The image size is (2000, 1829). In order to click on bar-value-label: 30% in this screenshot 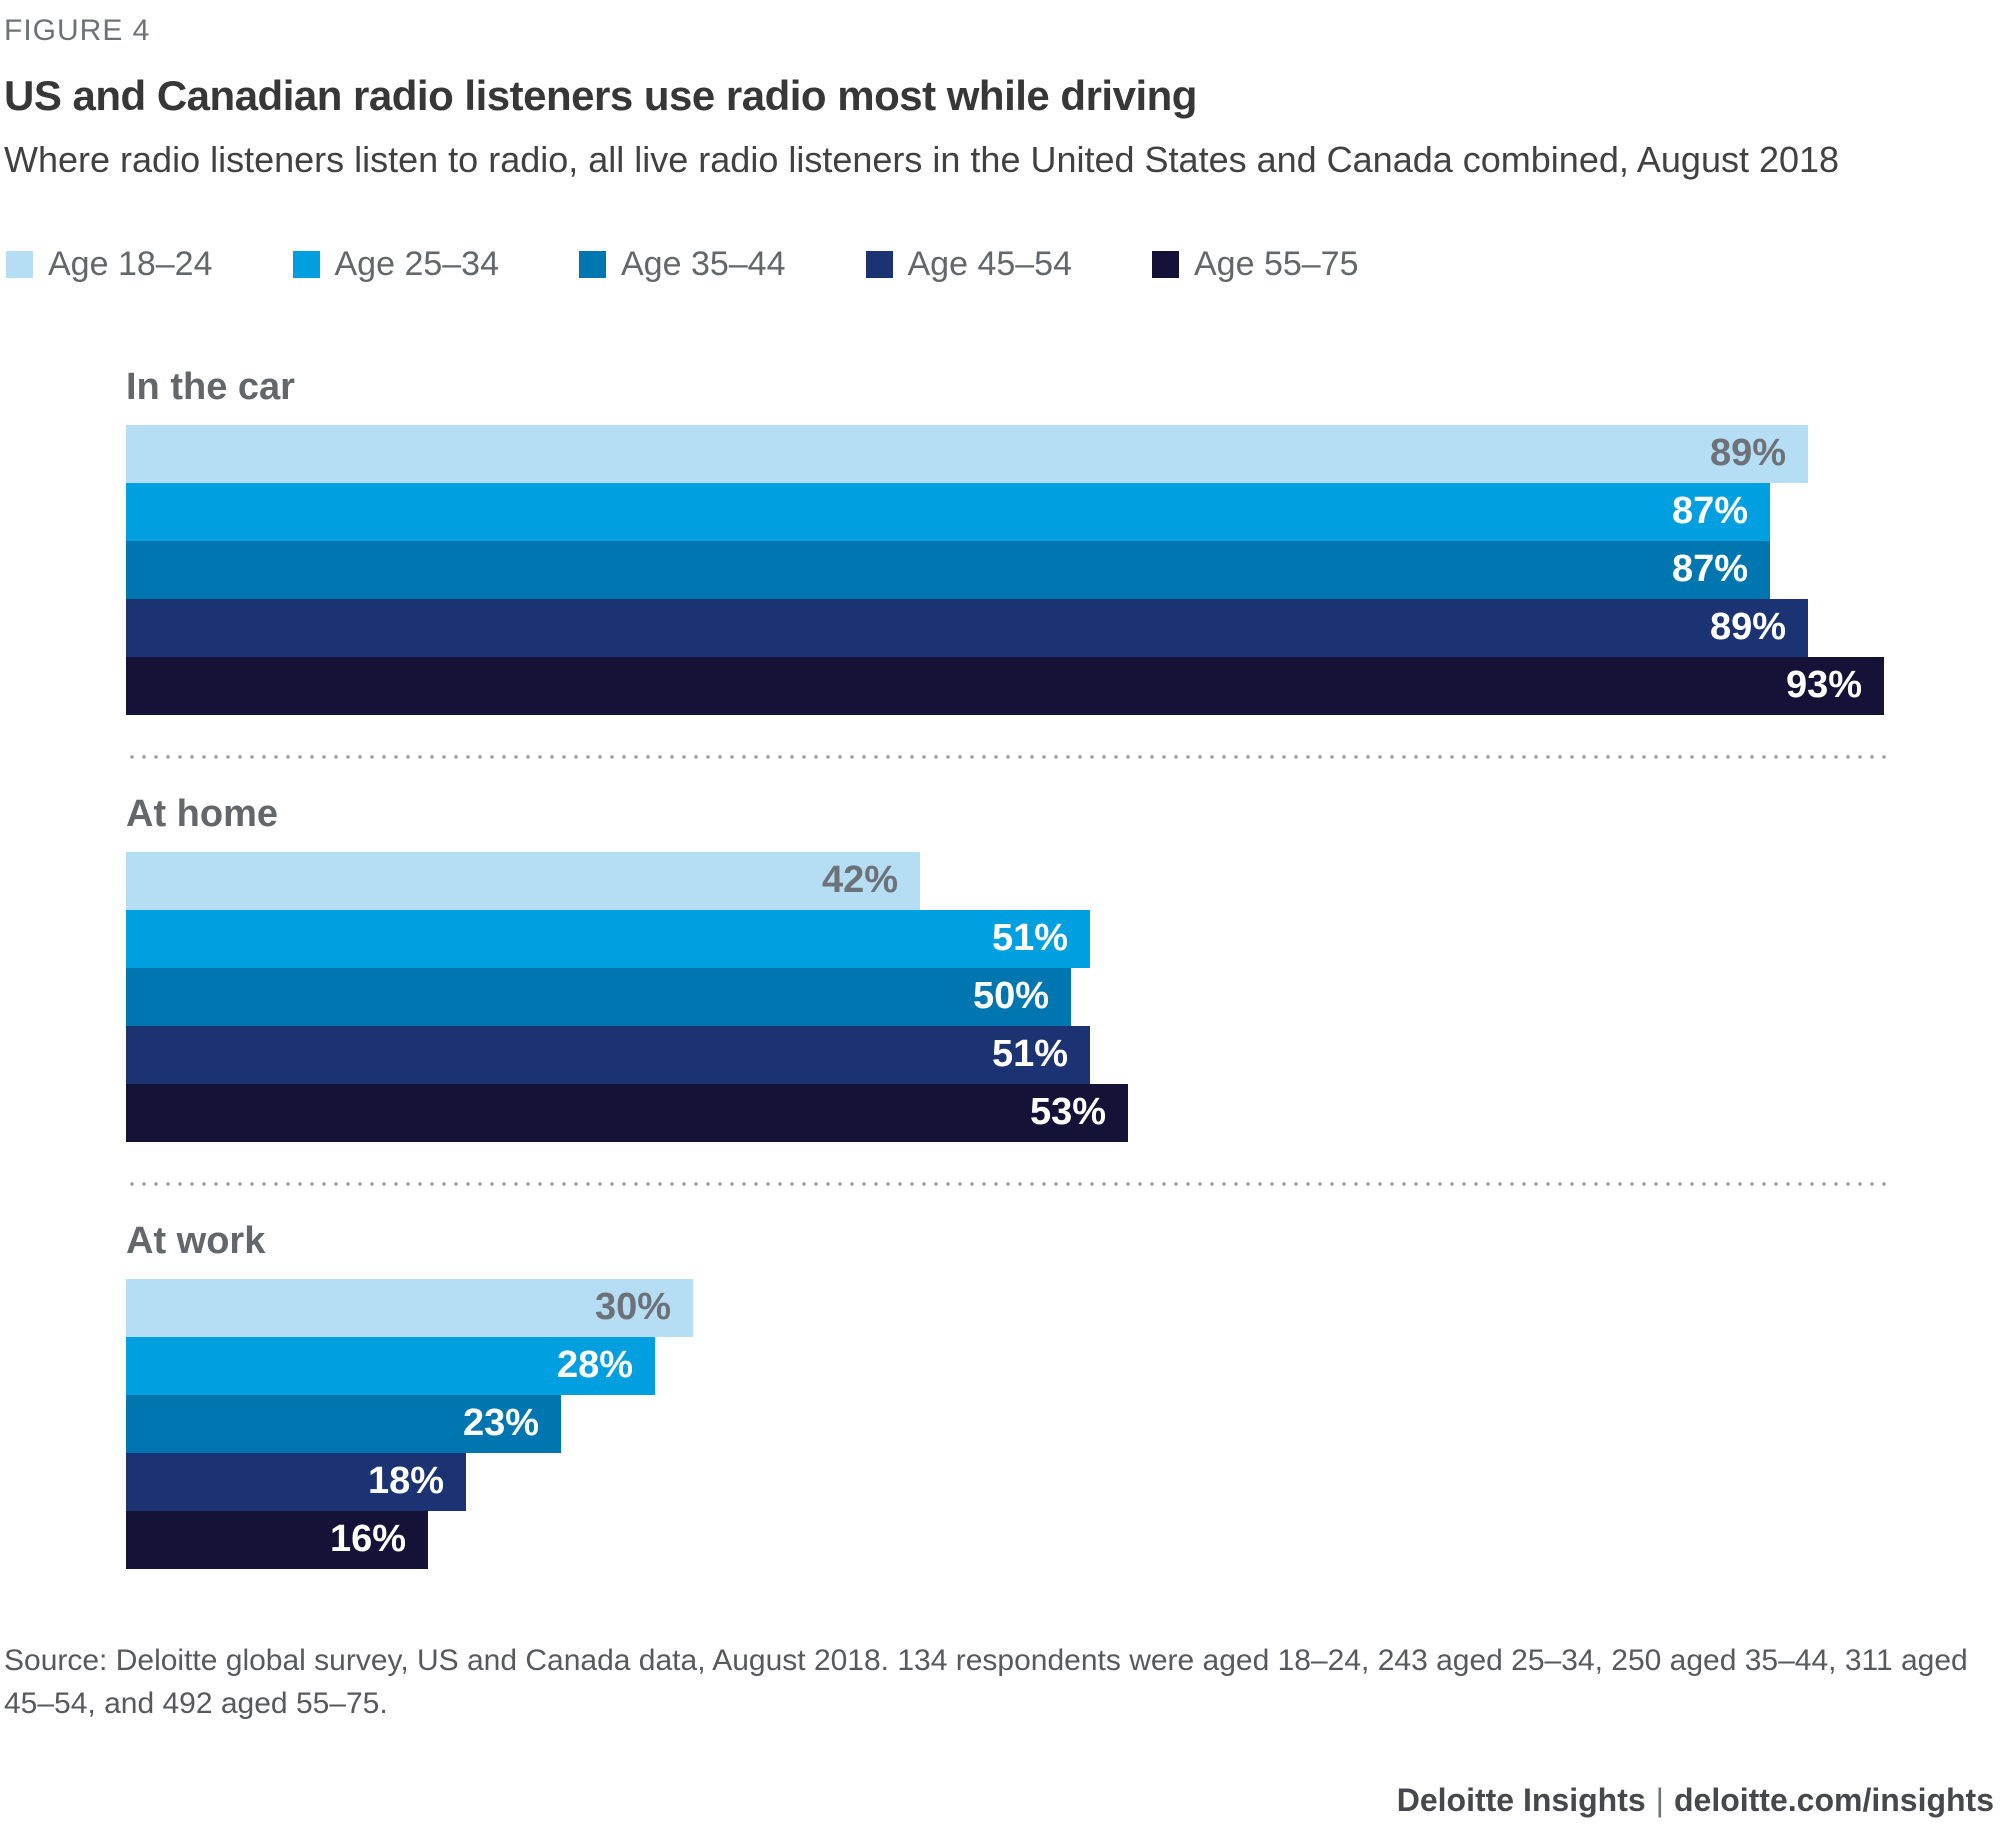, I will do `click(632, 1307)`.